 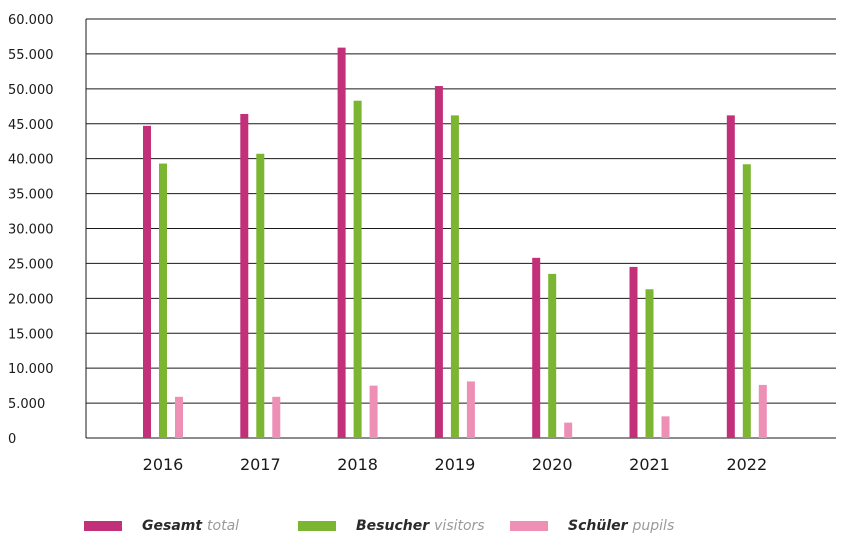 What do you see at coordinates (147, 281) in the screenshot?
I see `bar-total-2016` at bounding box center [147, 281].